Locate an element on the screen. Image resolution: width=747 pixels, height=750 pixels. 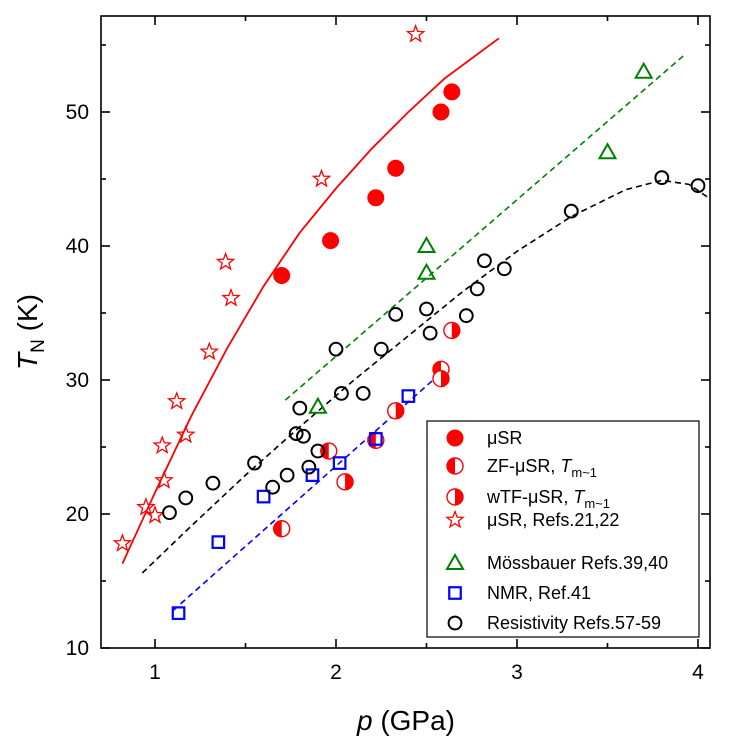
y-tick-label: 20 is located at coordinates (77, 514).